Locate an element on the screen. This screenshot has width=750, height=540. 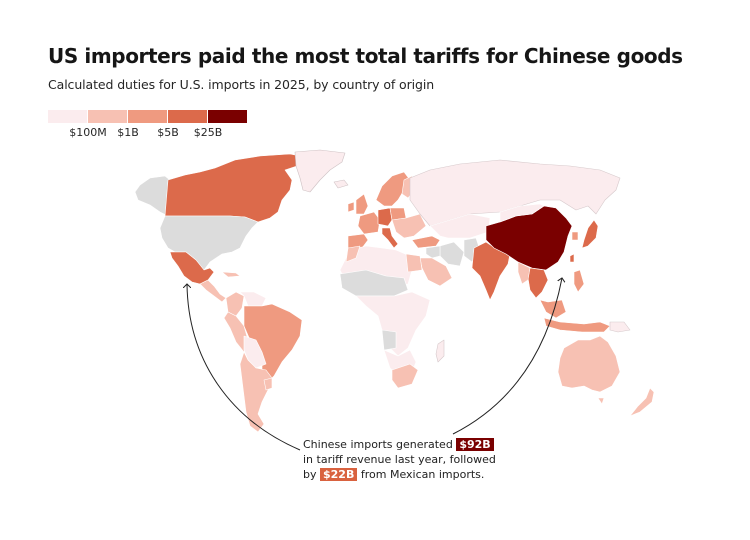
country-vietnam-thailand is located at coordinates (538, 283).